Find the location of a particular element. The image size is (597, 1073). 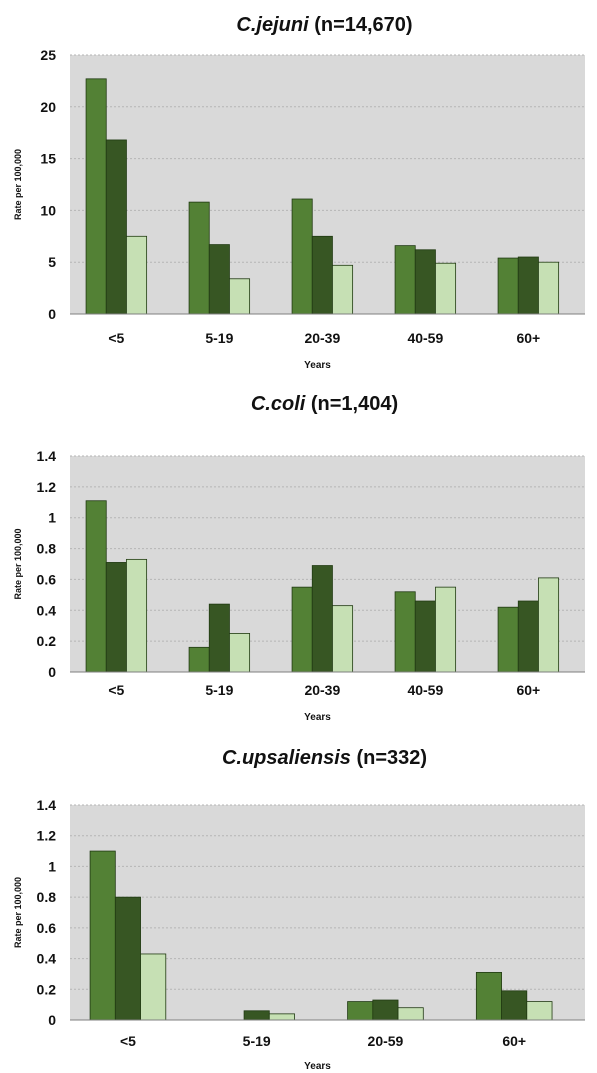

chart-title-count: (n=14,670) is located at coordinates (361, 25).